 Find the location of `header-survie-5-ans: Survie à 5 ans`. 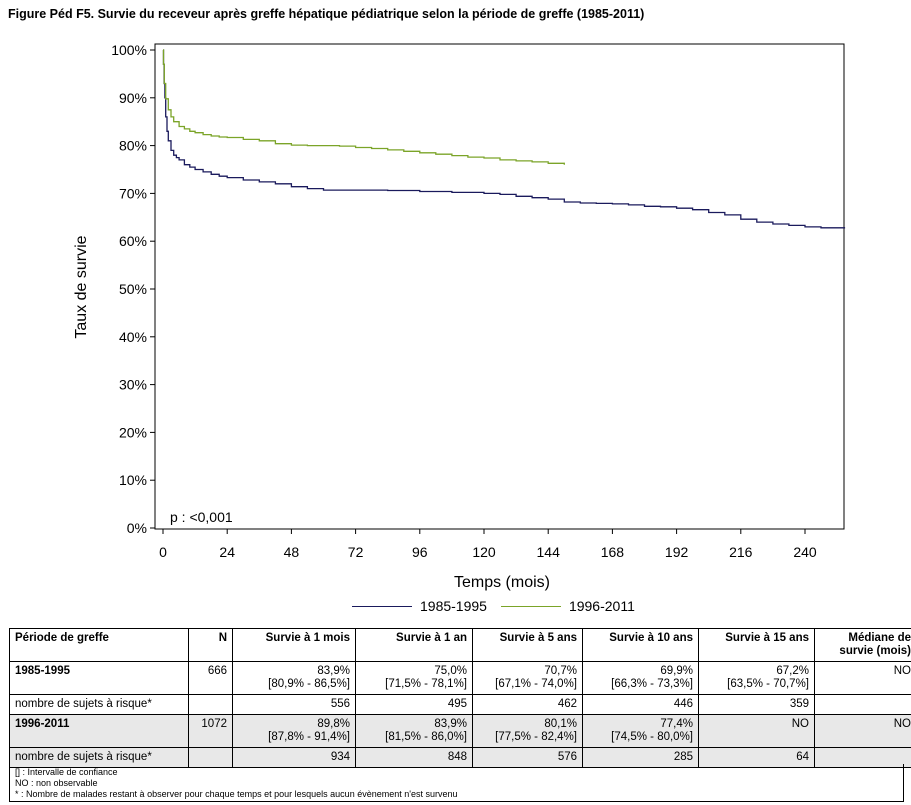

header-survie-5-ans: Survie à 5 ans is located at coordinates (527, 645).